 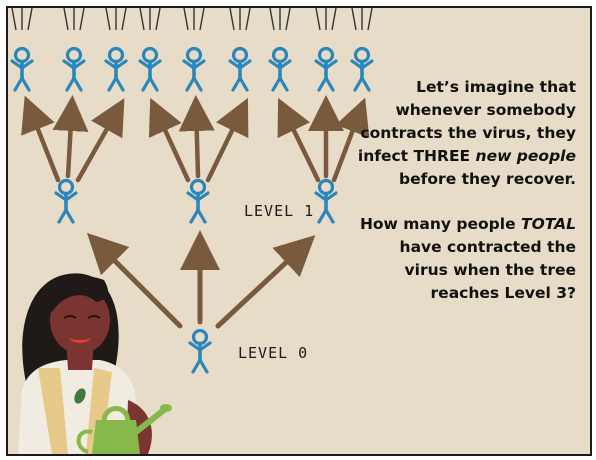 What do you see at coordinates (548, 224) in the screenshot?
I see `emphasis-total: TOTAL` at bounding box center [548, 224].